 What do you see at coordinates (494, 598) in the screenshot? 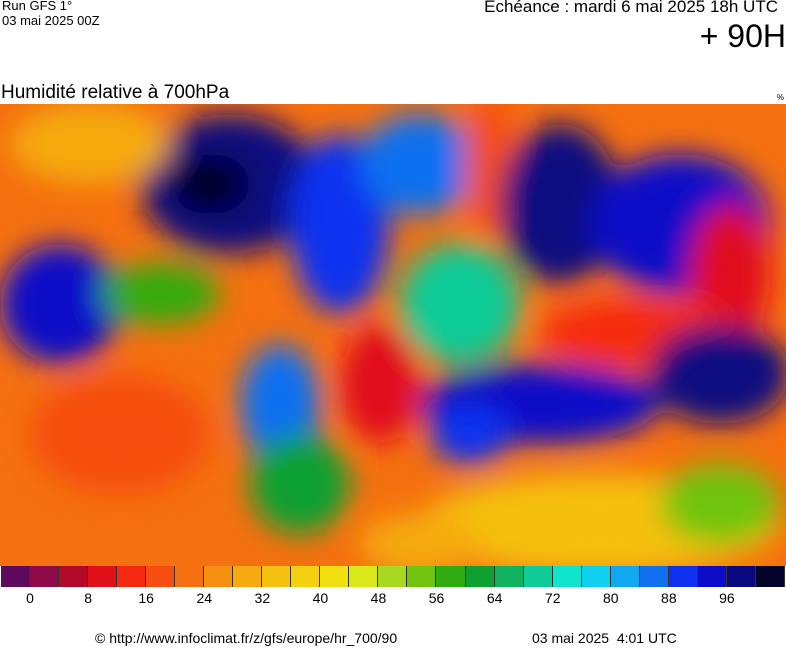
I see `colorbar-tick-label: 64` at bounding box center [494, 598].